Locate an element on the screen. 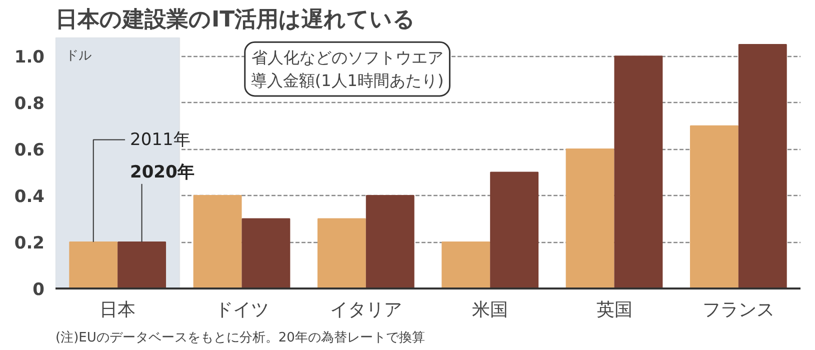 The width and height of the screenshot is (815, 350). y-tick-label: 0.2 is located at coordinates (29, 244).